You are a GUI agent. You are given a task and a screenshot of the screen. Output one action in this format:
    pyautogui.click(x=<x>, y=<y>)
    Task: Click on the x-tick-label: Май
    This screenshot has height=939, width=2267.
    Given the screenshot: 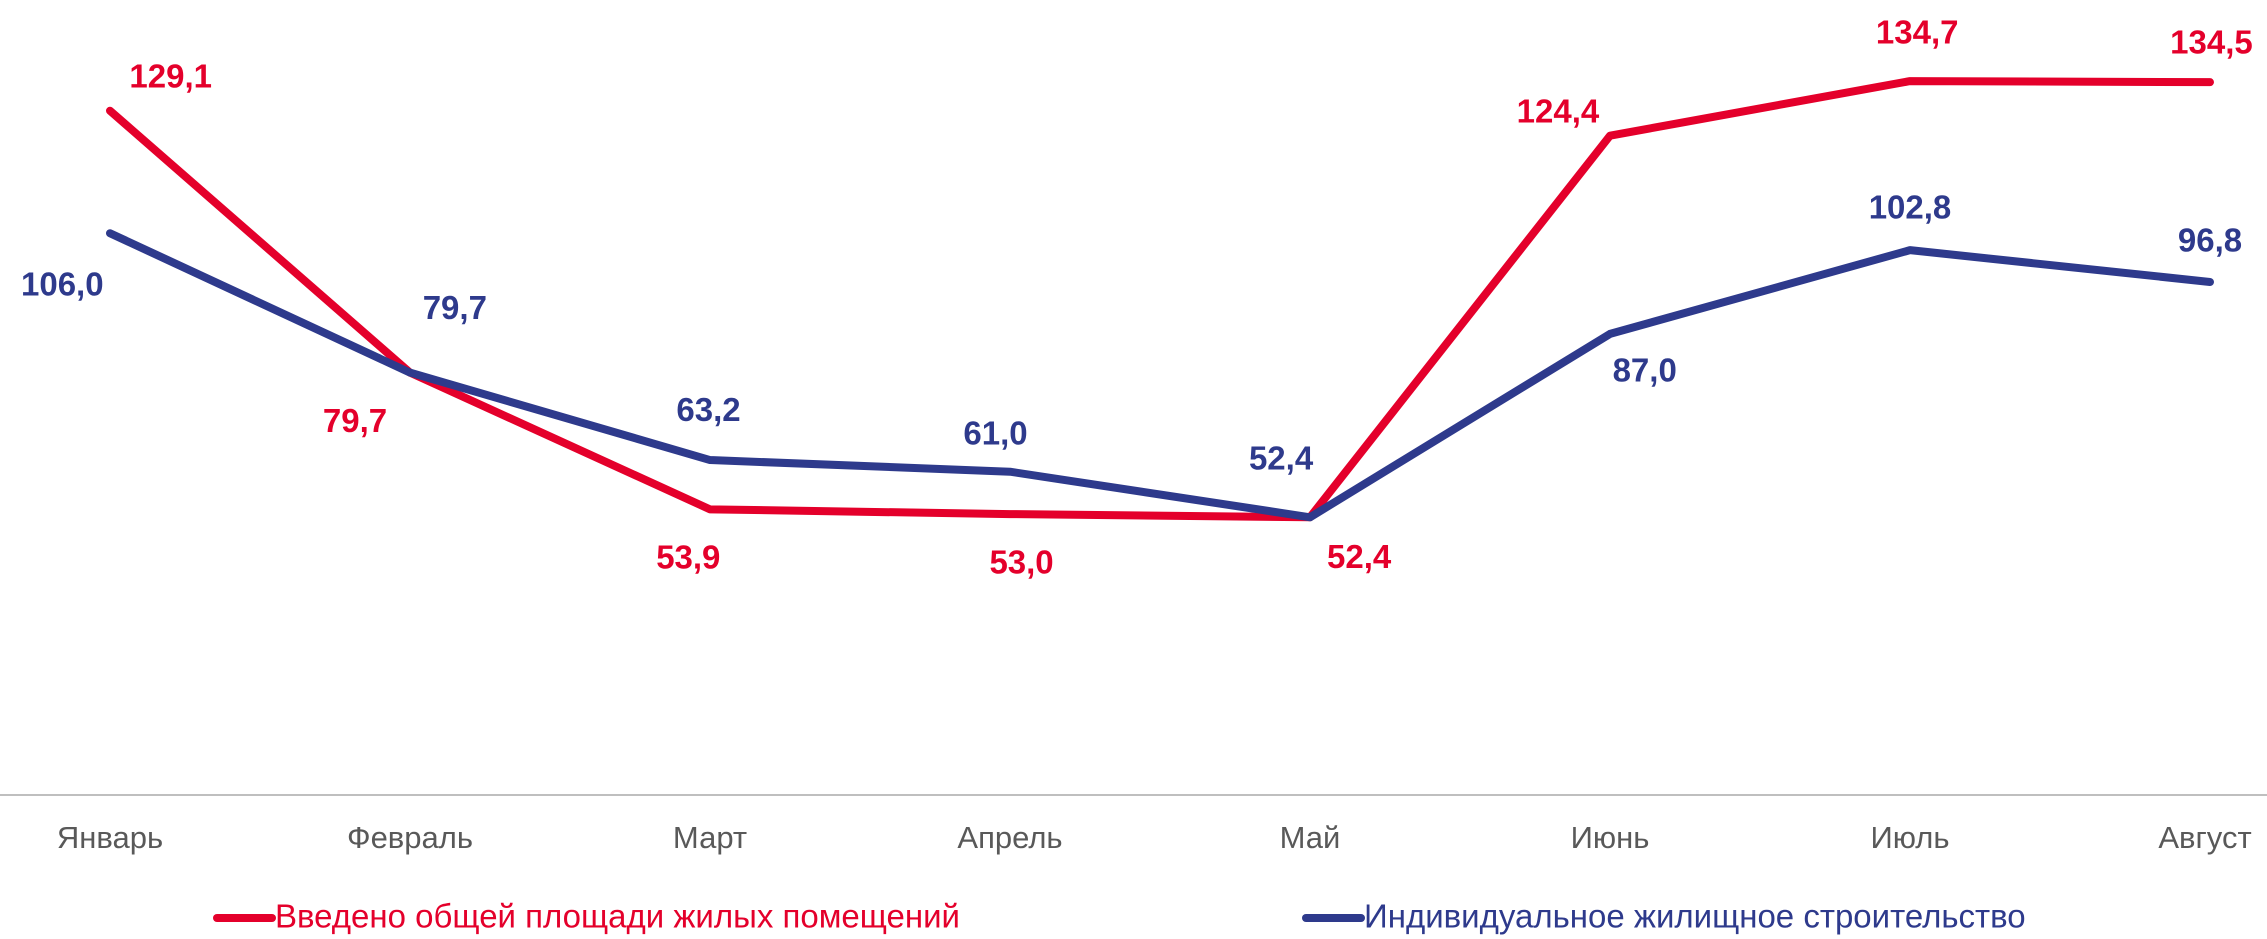 What is the action you would take?
    pyautogui.click(x=1310, y=837)
    